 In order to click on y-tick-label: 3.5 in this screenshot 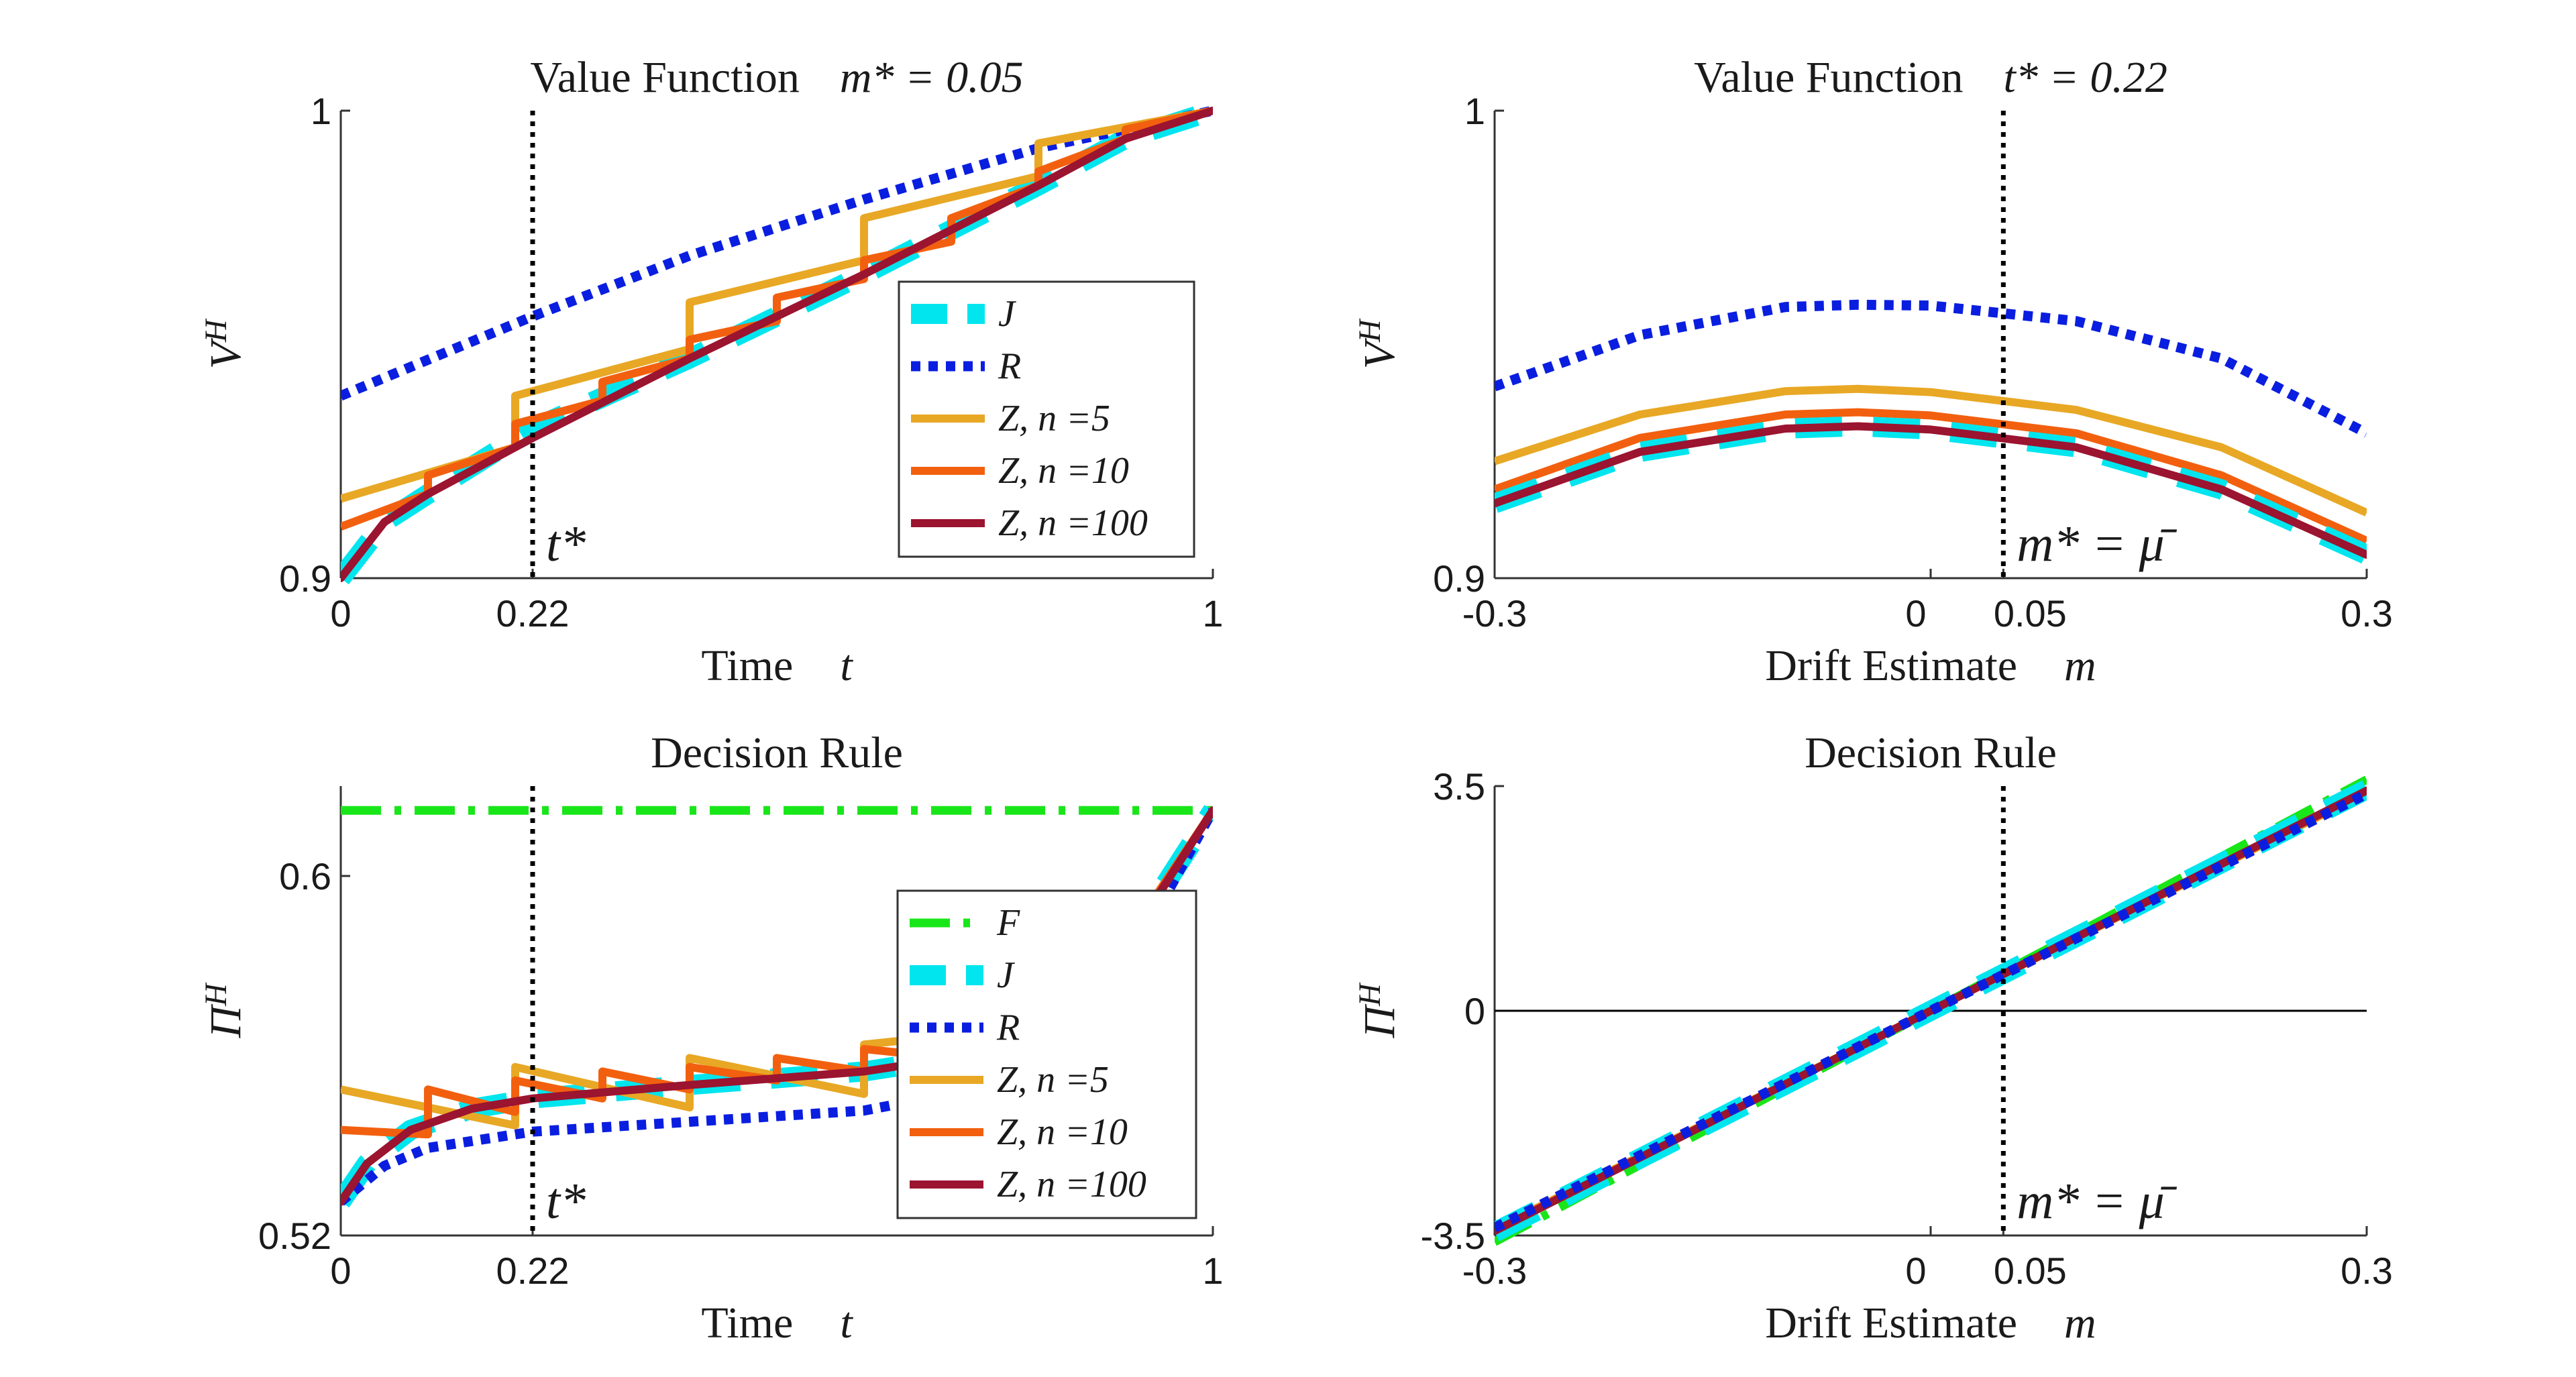, I will do `click(1459, 786)`.